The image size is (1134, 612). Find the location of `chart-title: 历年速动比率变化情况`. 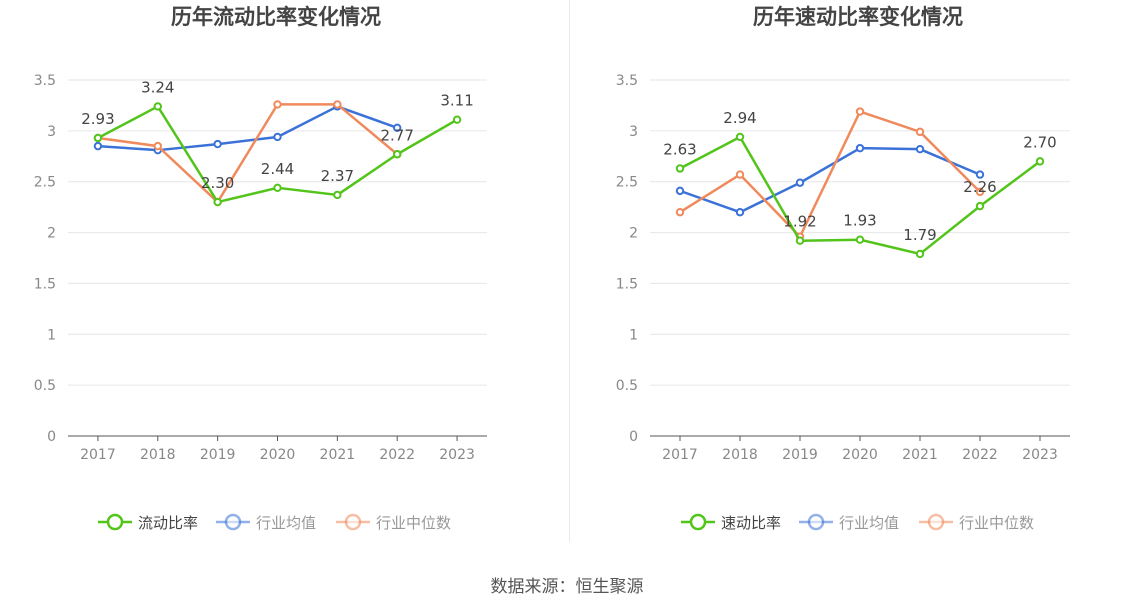

chart-title: 历年速动比率变化情况 is located at coordinates (858, 17).